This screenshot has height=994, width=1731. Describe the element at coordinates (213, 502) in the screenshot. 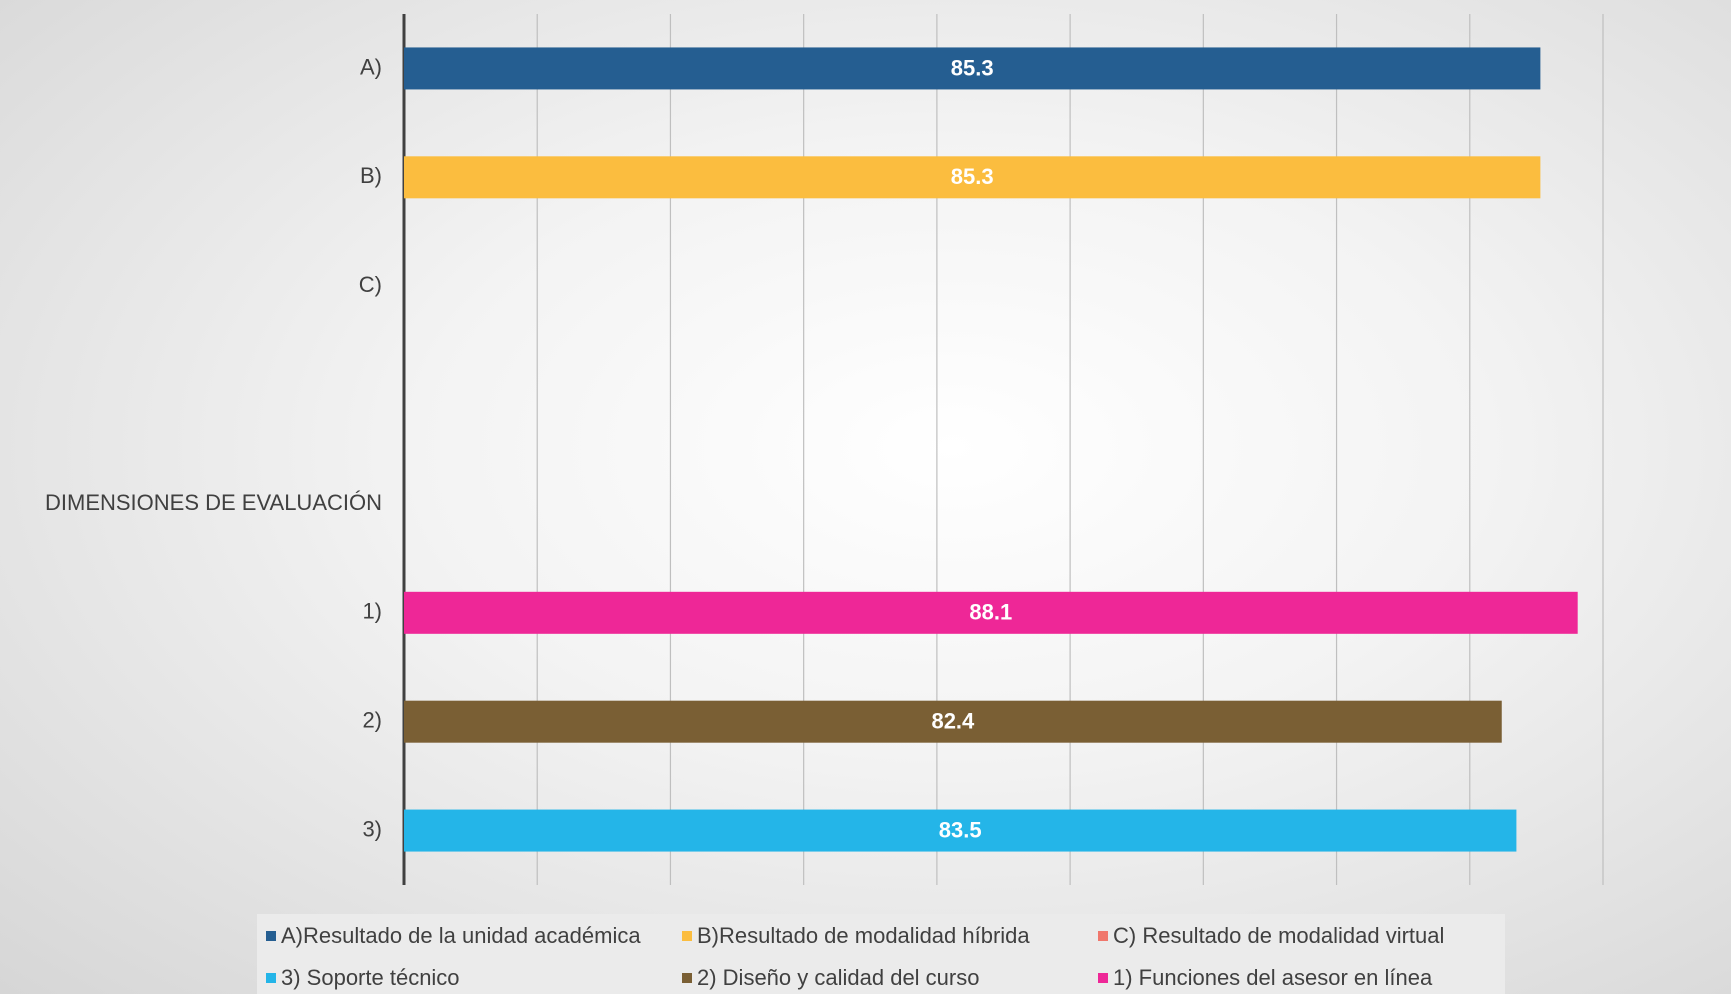

I see `y-tick-label: DIMENSIONES DE EVALUACIÓN` at that location.